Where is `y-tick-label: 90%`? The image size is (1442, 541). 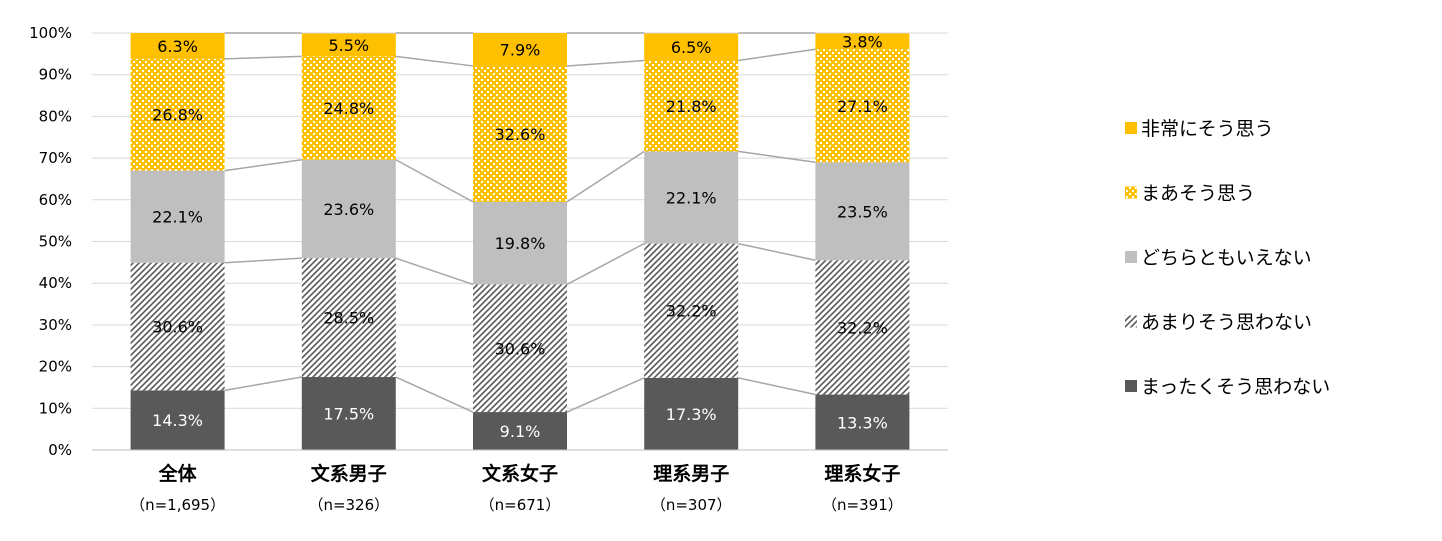
y-tick-label: 90% is located at coordinates (55, 75).